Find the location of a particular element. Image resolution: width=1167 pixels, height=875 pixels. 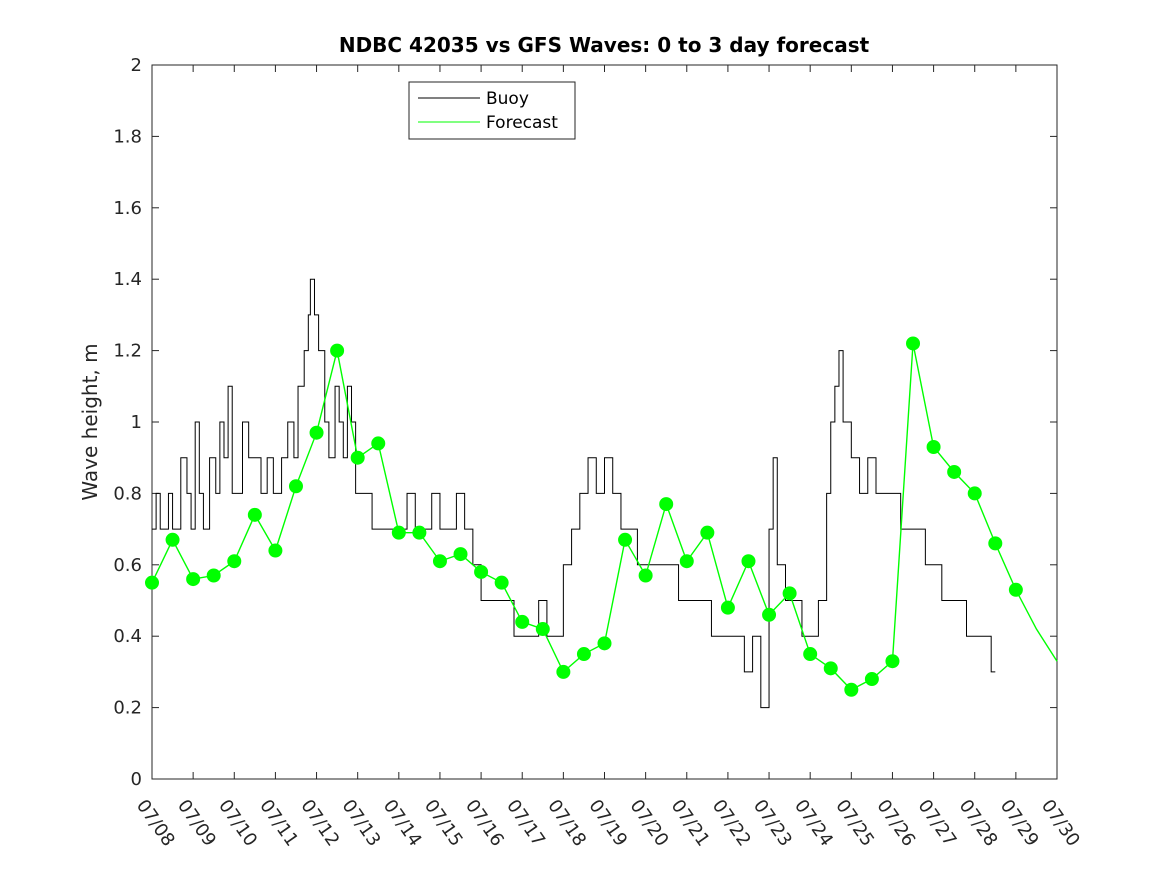

legend-buoy-label: Buoy is located at coordinates (507, 99).